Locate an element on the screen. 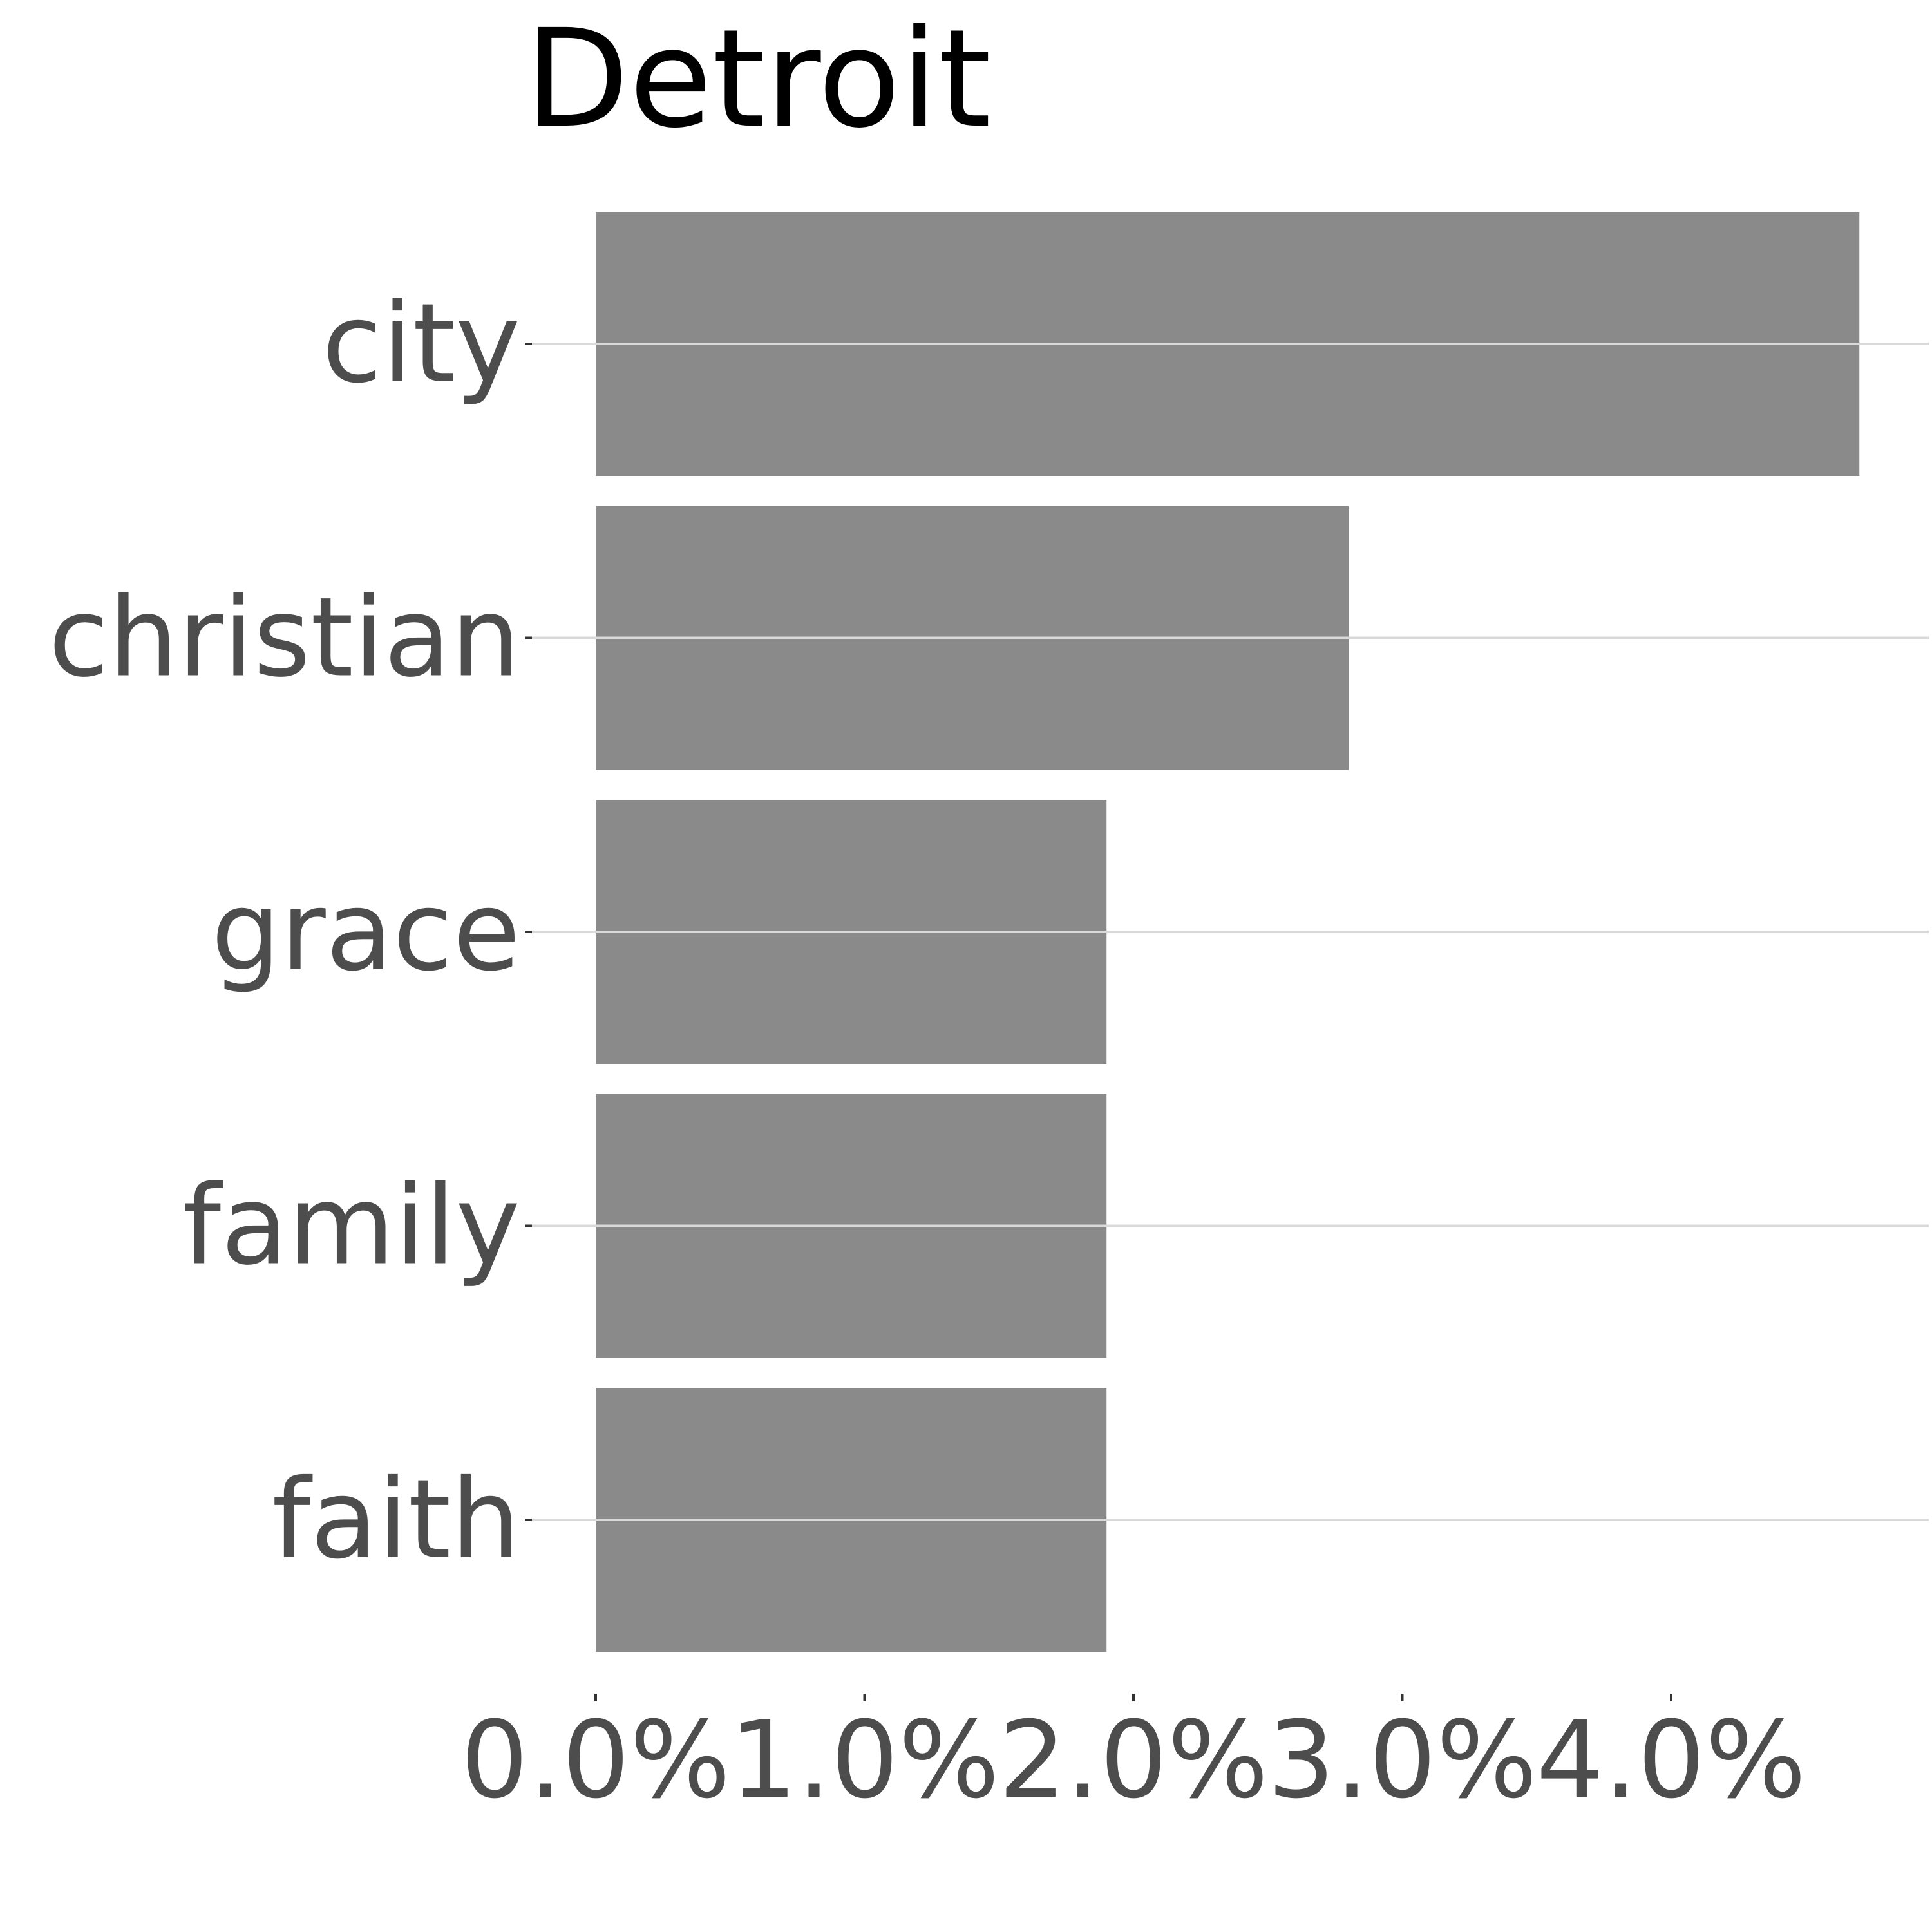 The width and height of the screenshot is (1932, 1932). y-label-grace: grace is located at coordinates (366, 932).